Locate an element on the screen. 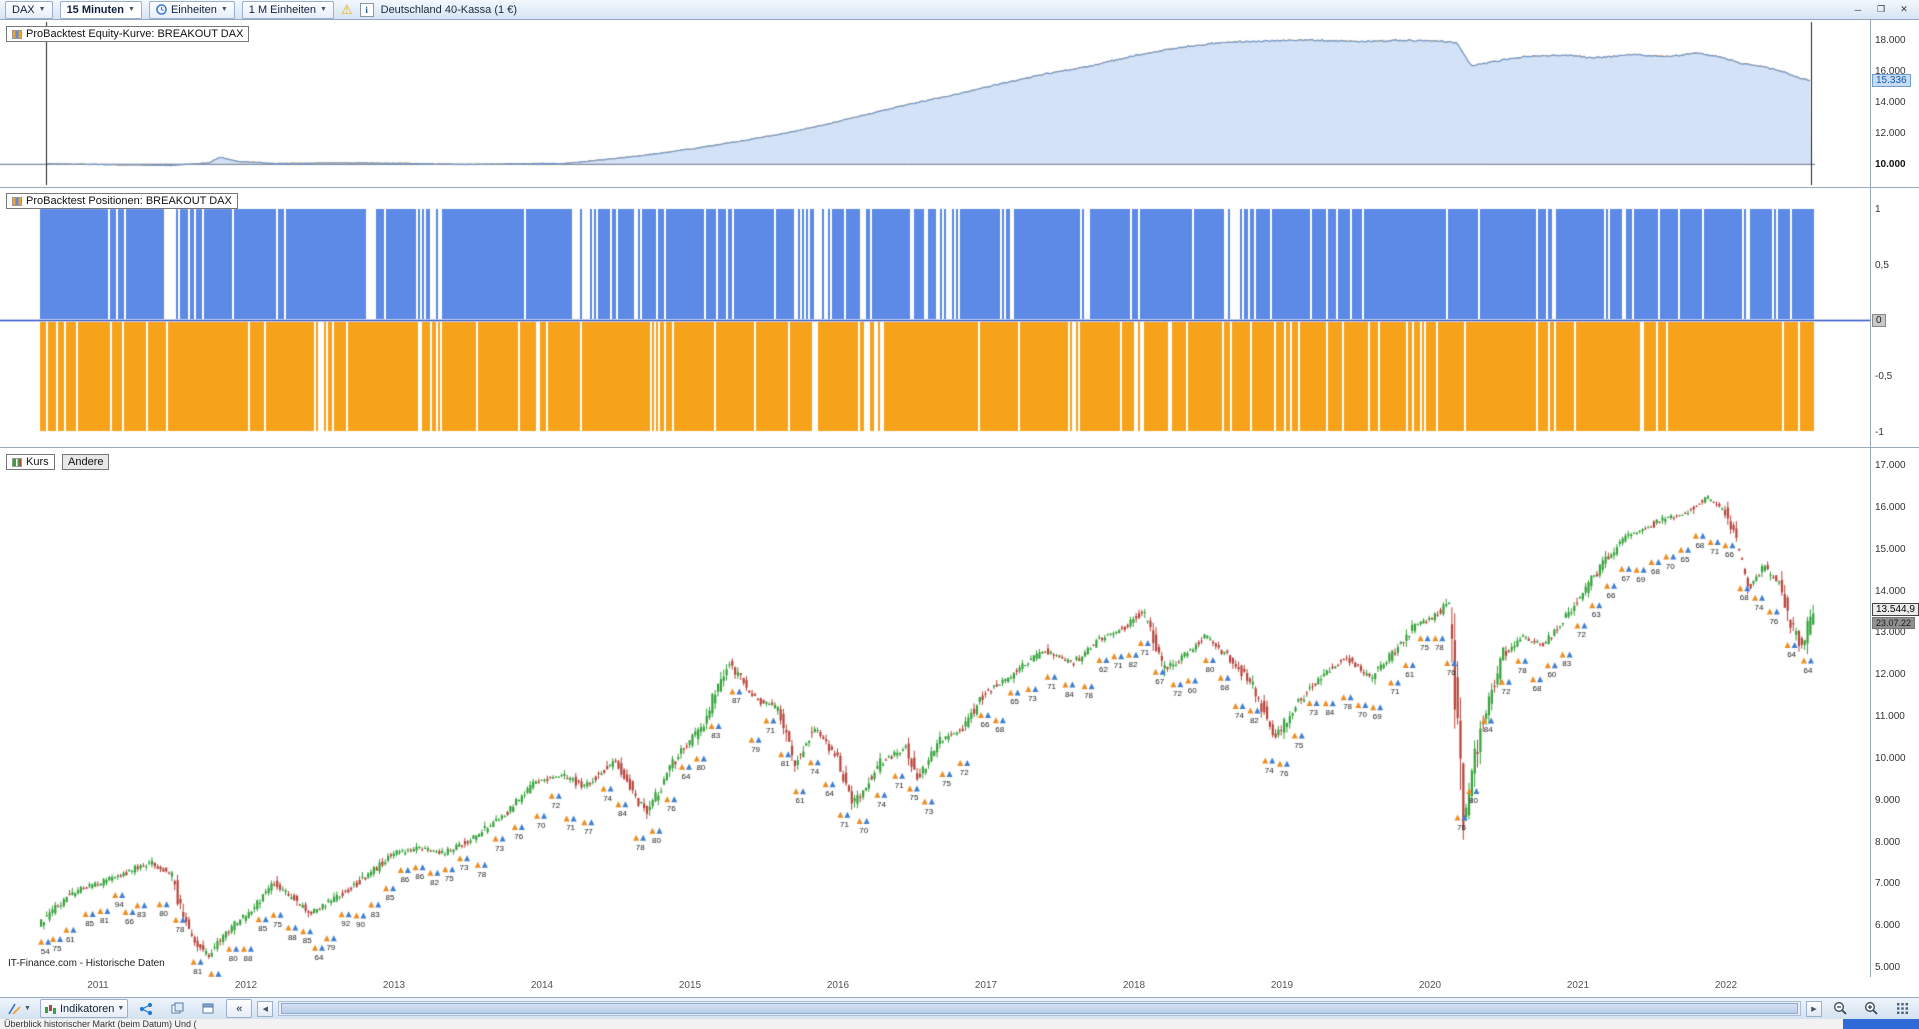 Image resolution: width=1919 pixels, height=1029 pixels. new-window-button is located at coordinates (177, 1008).